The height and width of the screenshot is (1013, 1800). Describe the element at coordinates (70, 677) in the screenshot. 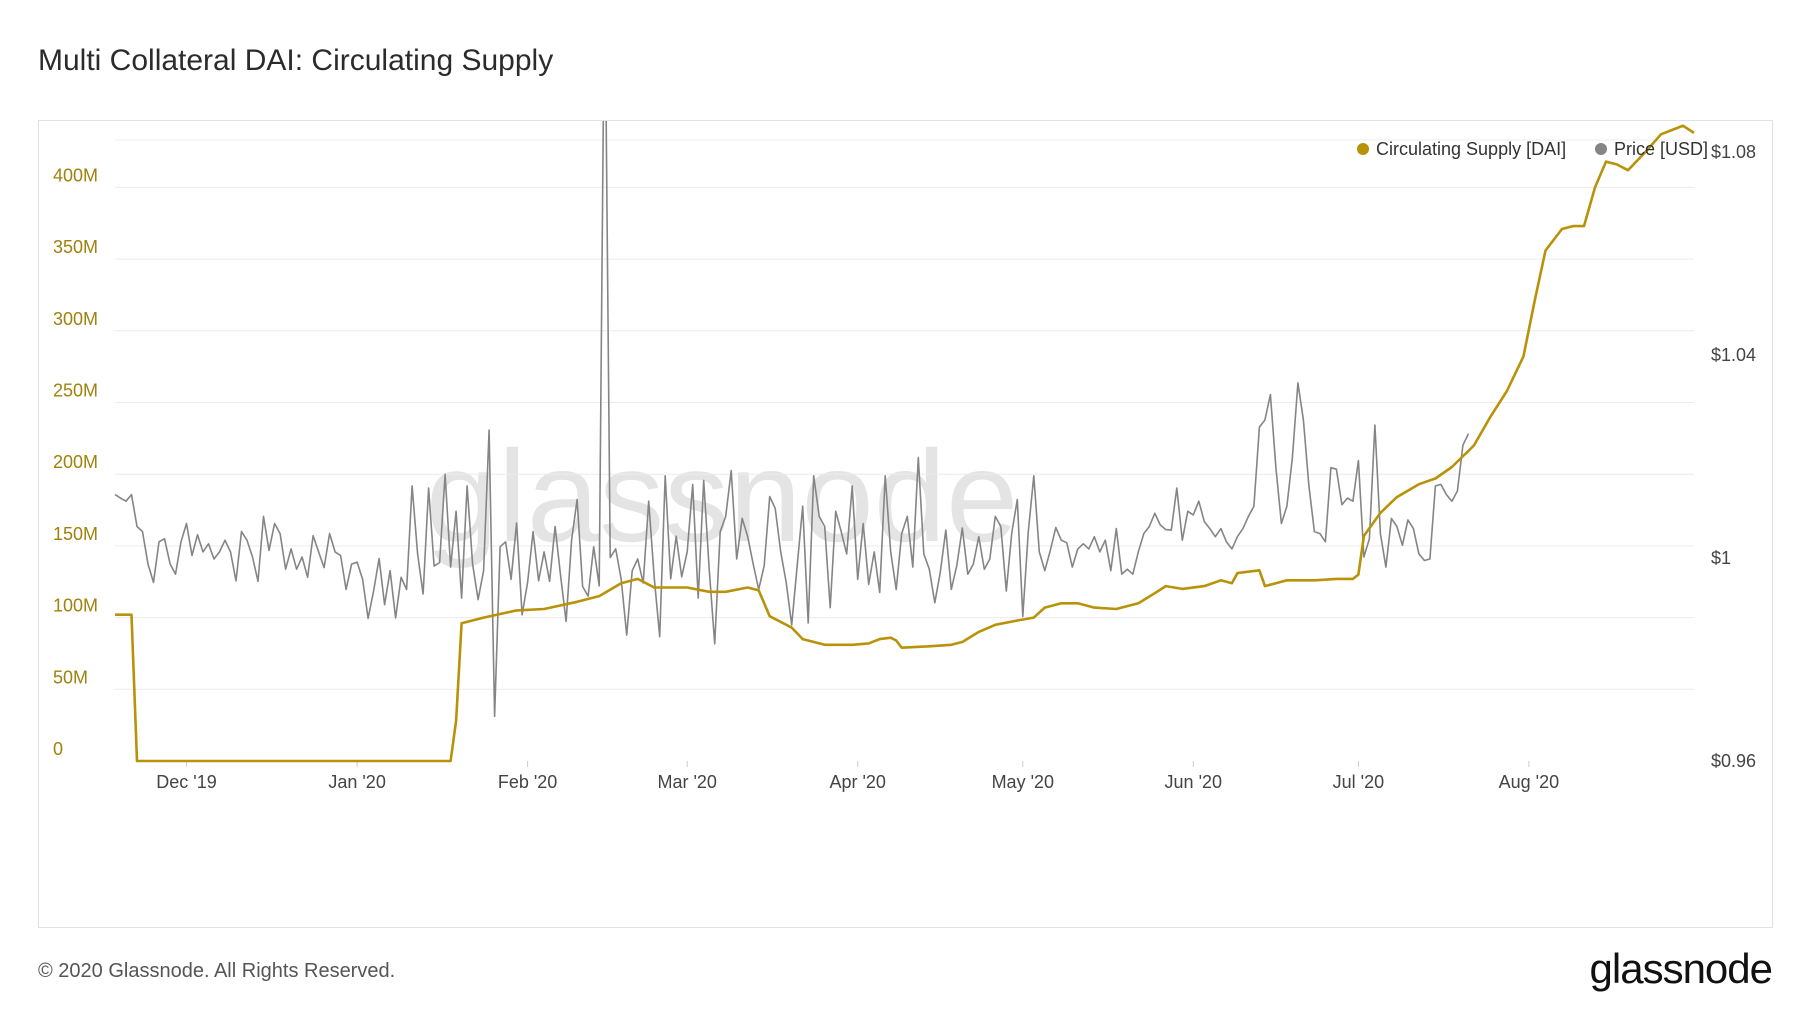

I see `left-tick-label: 50M` at that location.